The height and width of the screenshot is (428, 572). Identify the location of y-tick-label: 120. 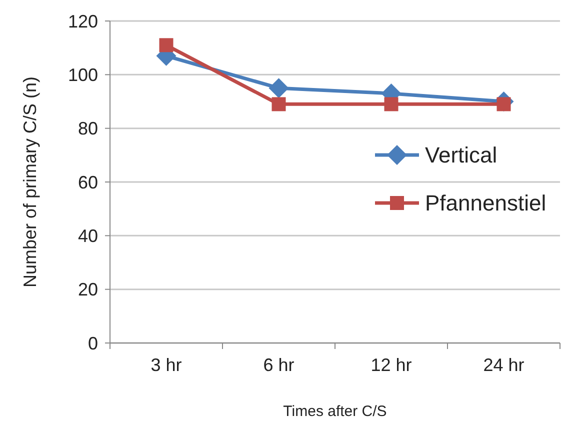
(83, 21).